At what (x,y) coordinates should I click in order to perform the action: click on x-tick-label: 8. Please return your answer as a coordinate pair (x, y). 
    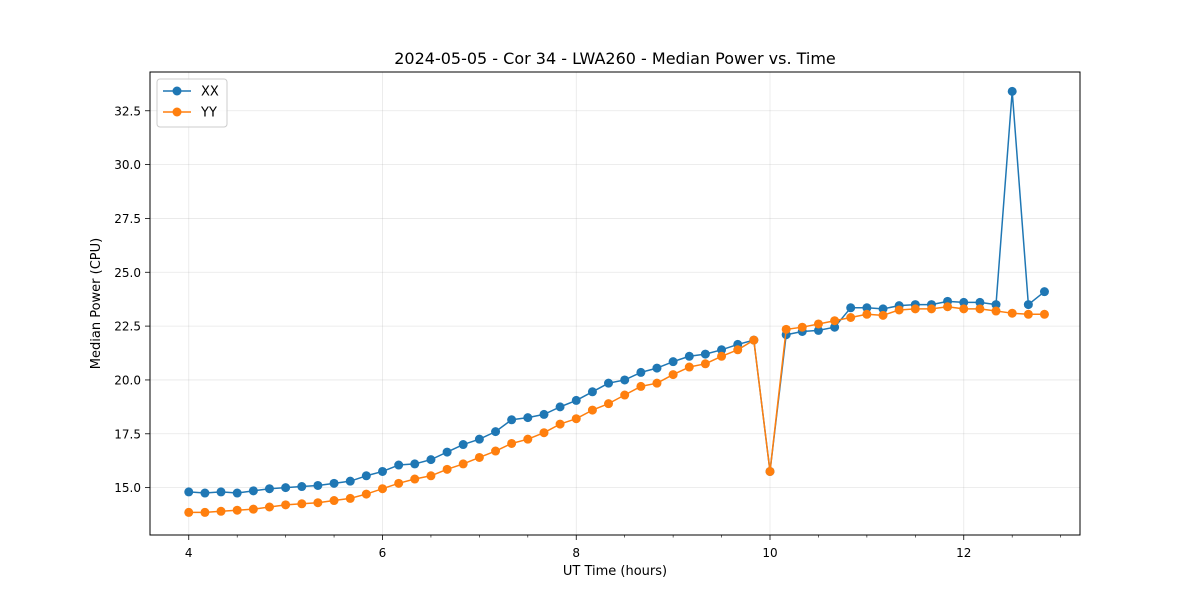
    Looking at the image, I should click on (576, 553).